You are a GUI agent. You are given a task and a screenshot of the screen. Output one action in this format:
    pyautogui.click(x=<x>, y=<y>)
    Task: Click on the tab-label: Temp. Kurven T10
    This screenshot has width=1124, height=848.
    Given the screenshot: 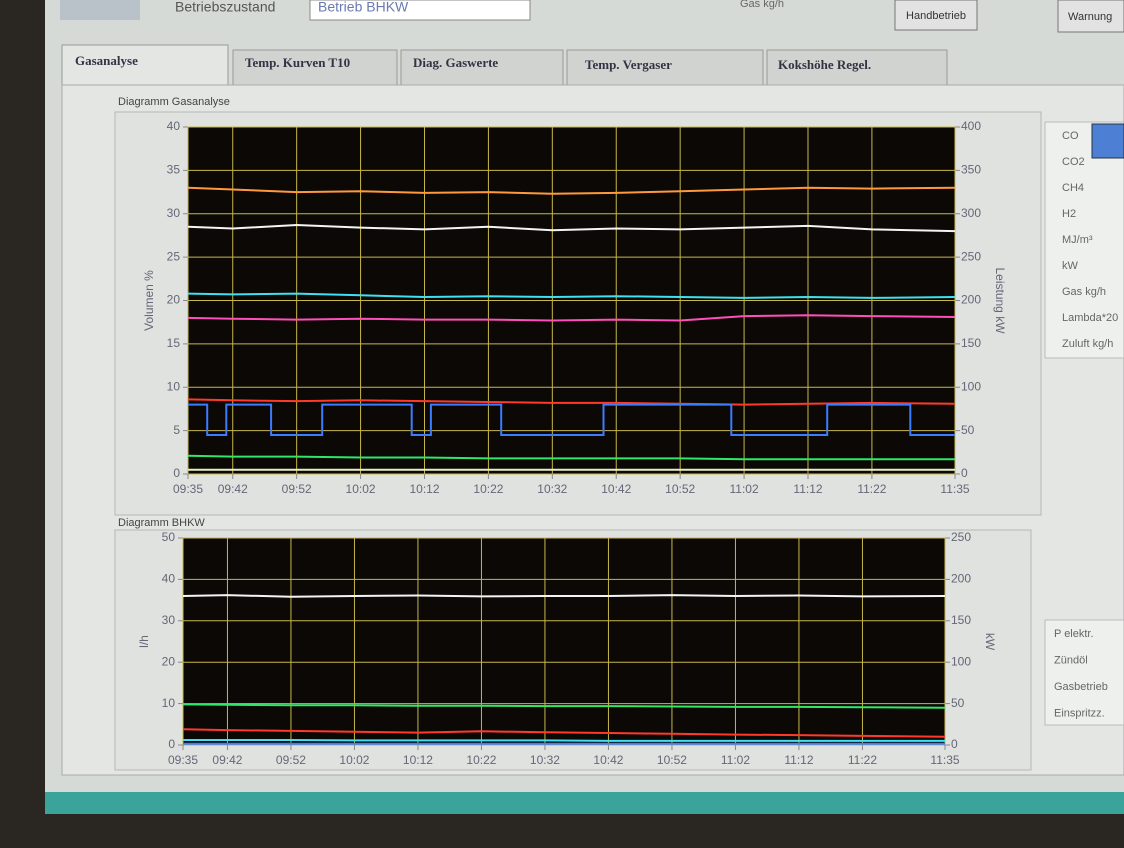 What is the action you would take?
    pyautogui.click(x=297, y=62)
    